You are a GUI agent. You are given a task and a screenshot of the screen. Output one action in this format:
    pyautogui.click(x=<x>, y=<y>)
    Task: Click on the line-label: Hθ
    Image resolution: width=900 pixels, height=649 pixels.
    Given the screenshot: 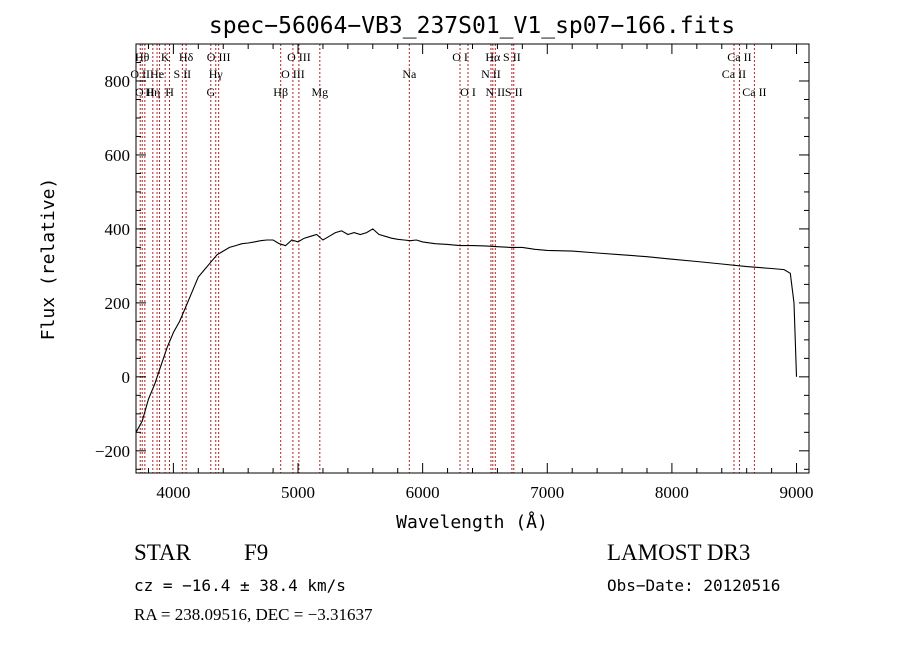 What is the action you would take?
    pyautogui.click(x=142, y=57)
    